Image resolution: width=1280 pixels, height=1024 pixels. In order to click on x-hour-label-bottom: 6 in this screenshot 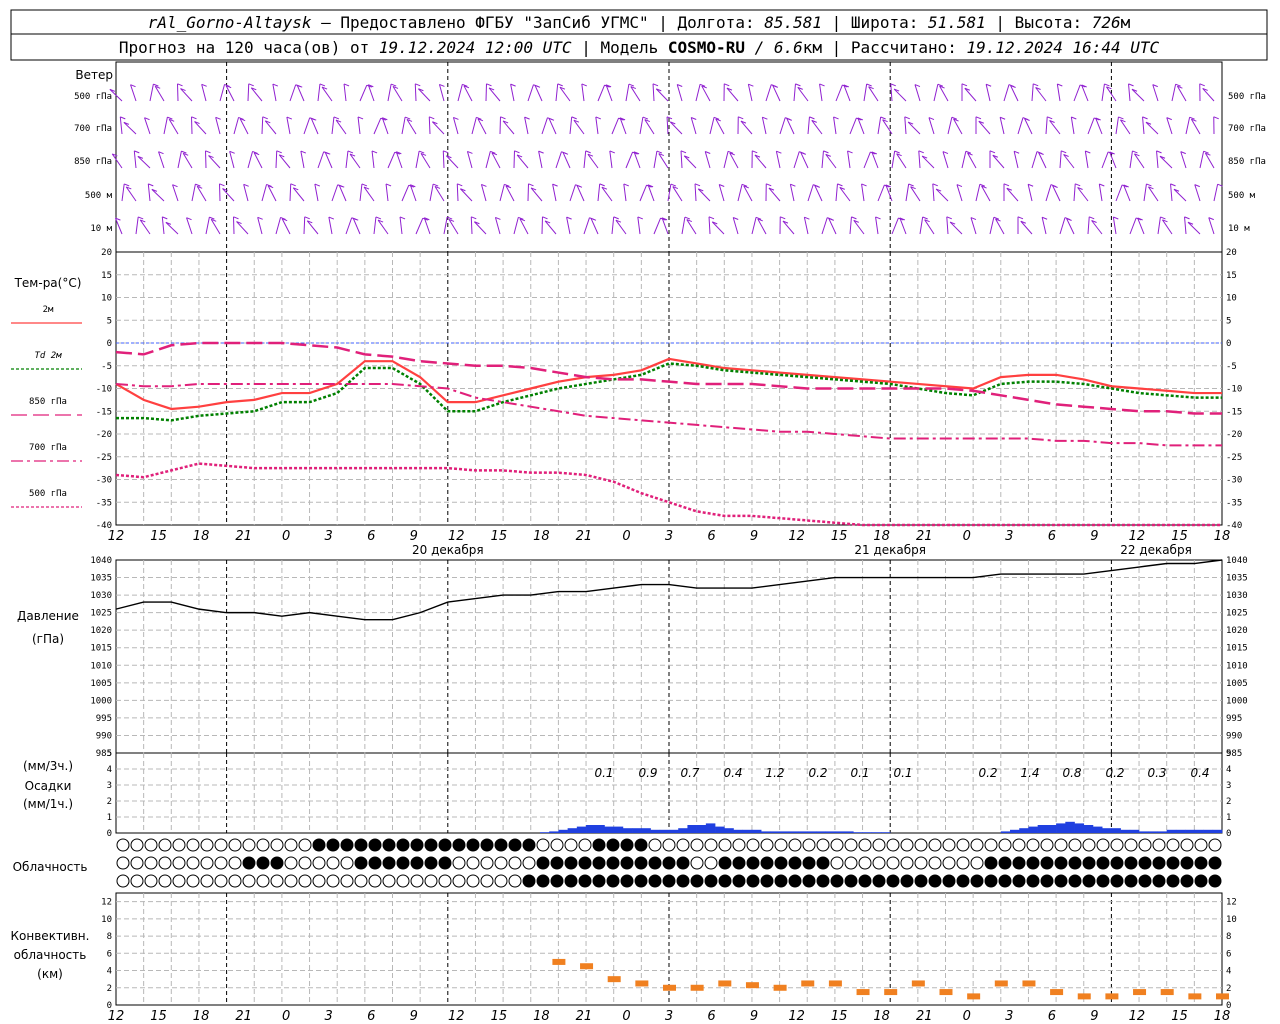, I will do `click(371, 1016)`.